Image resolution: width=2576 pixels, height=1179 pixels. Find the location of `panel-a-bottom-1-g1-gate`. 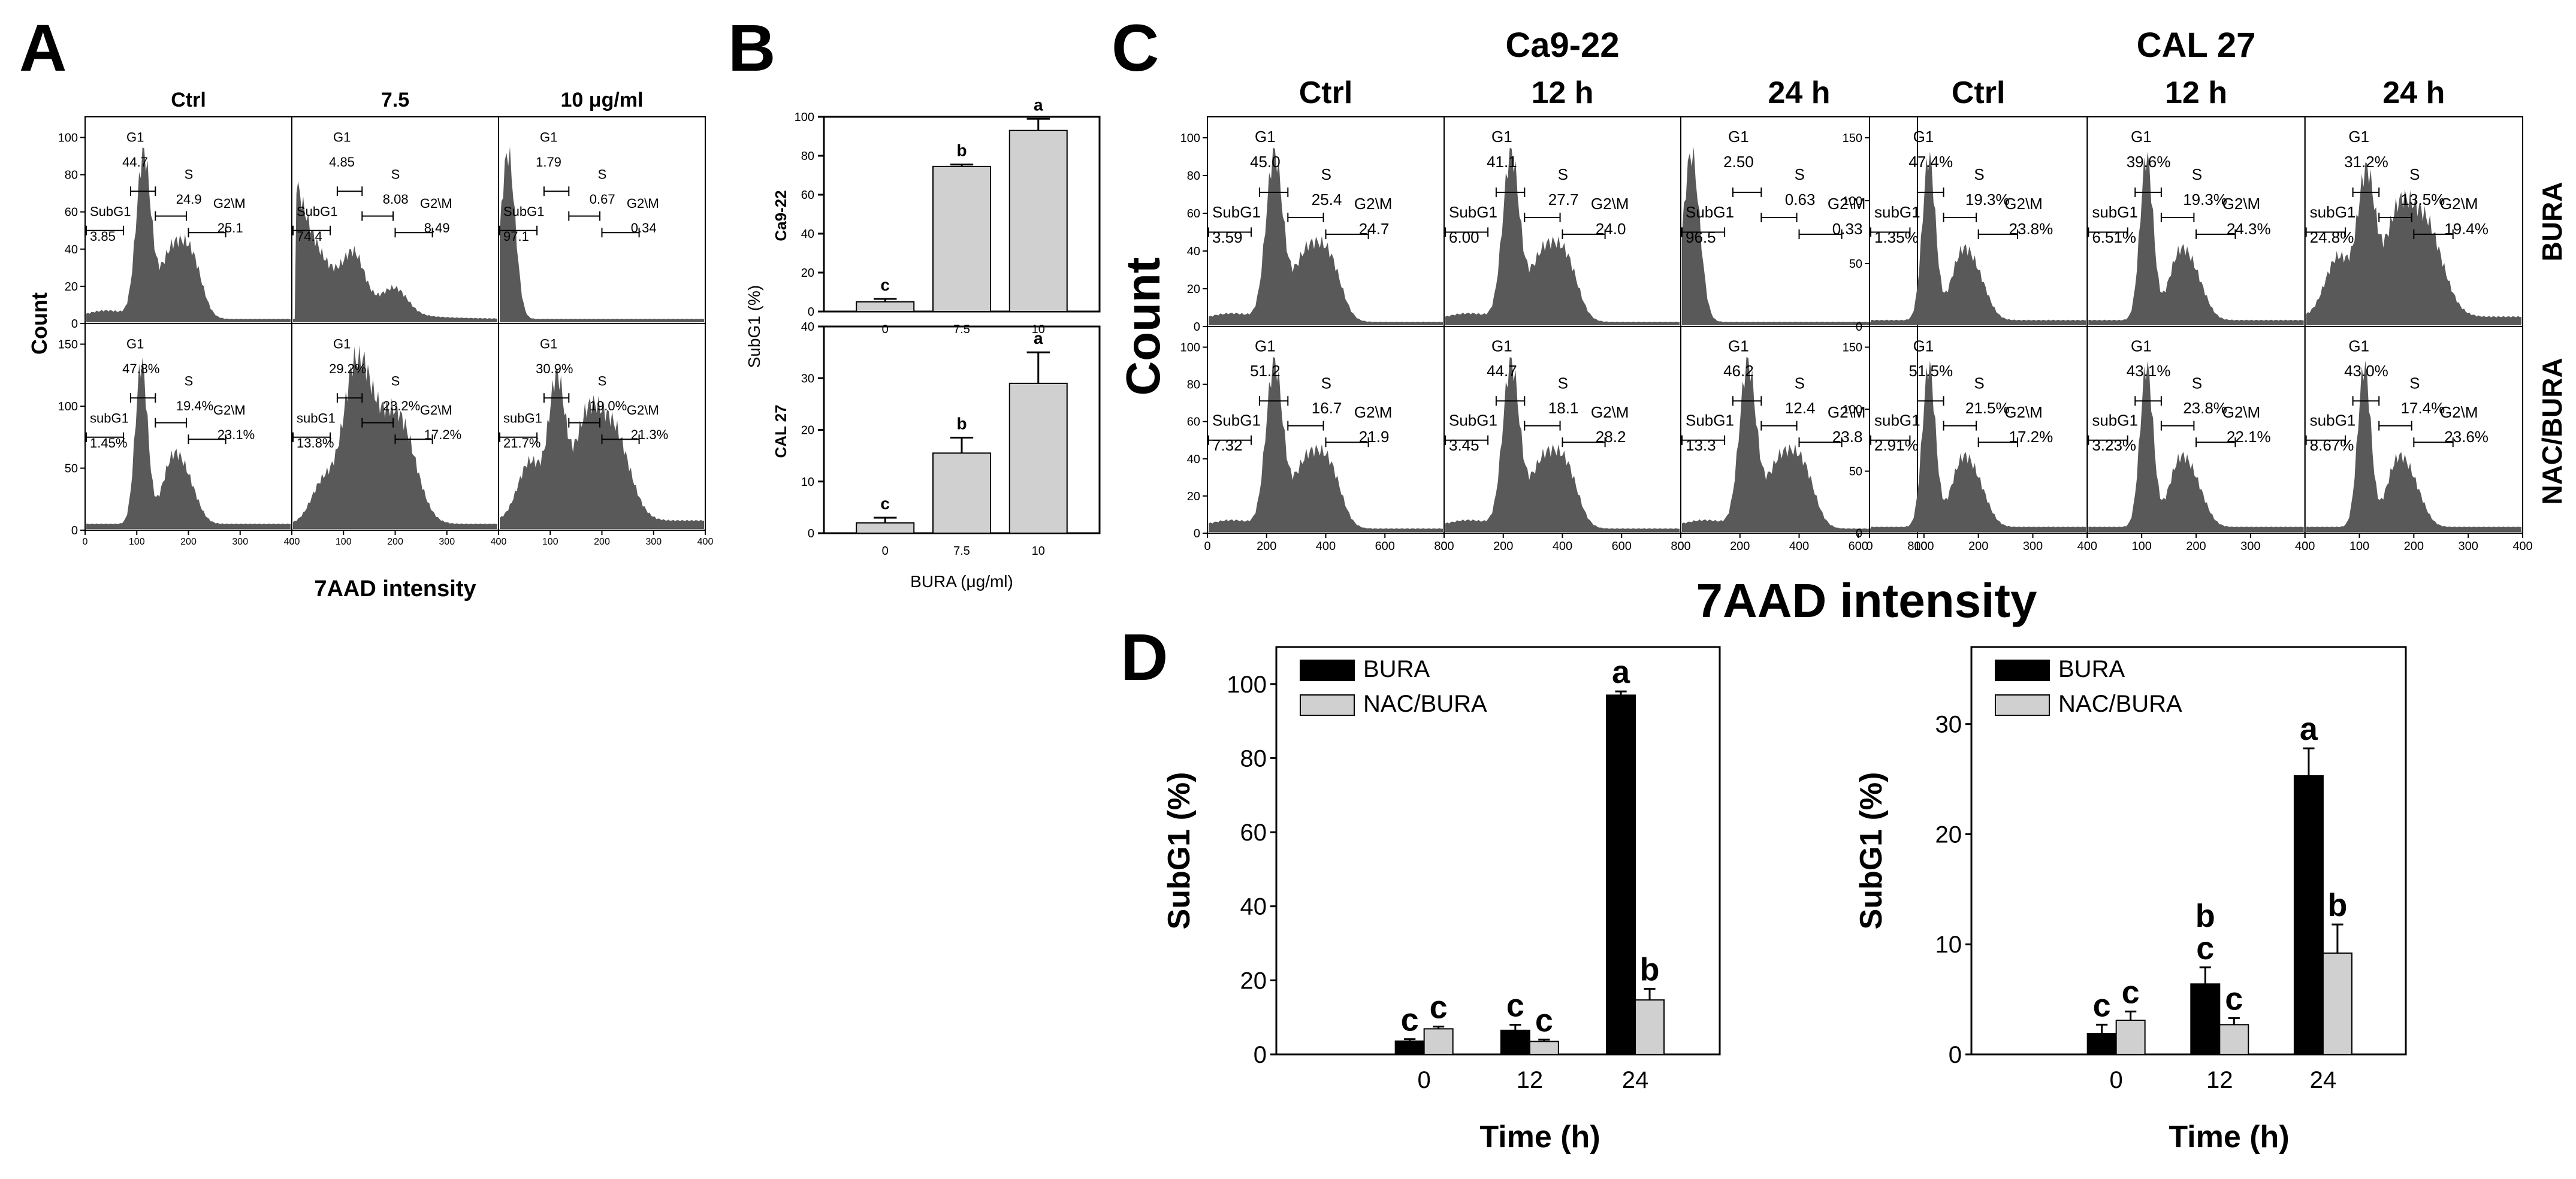

panel-a-bottom-1-g1-gate is located at coordinates (350, 398).